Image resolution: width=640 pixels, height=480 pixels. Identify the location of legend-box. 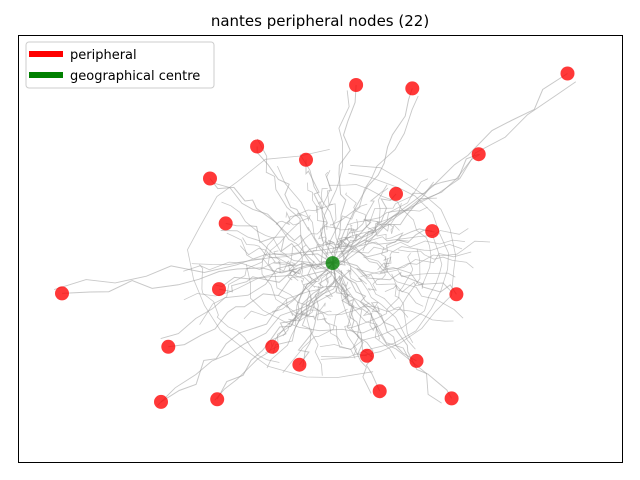
(120, 65).